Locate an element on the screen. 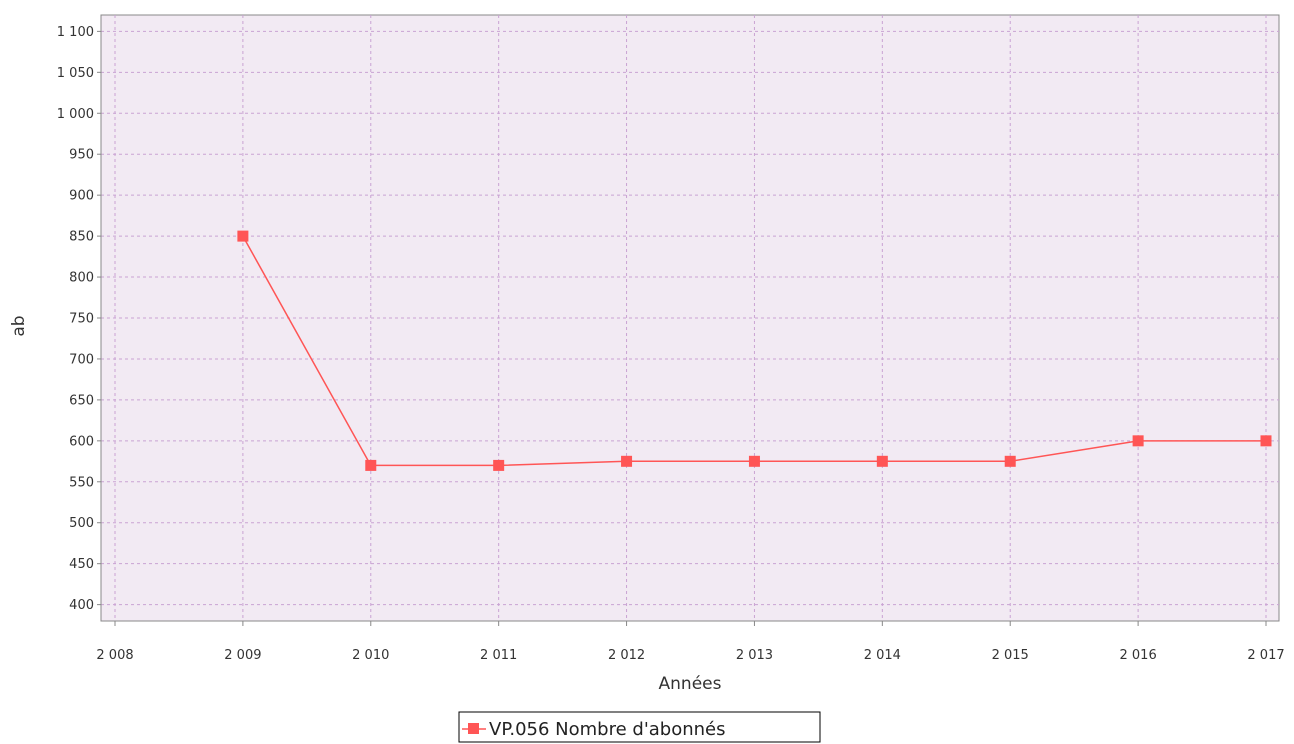 The image size is (1294, 744). x-tick-label: 2 012 is located at coordinates (626, 655).